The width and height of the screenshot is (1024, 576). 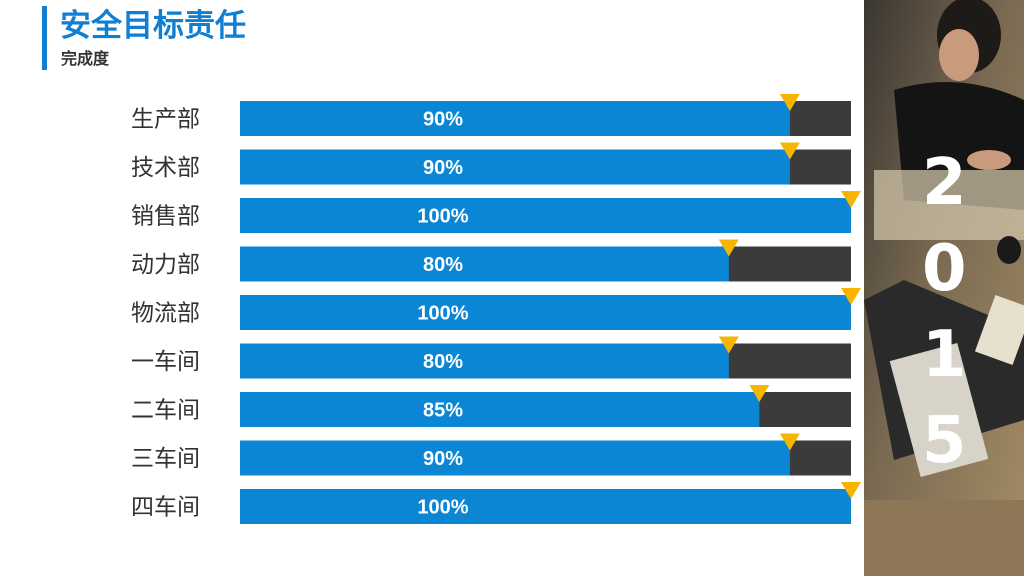 I want to click on category-label: 动力部, so click(x=165, y=265).